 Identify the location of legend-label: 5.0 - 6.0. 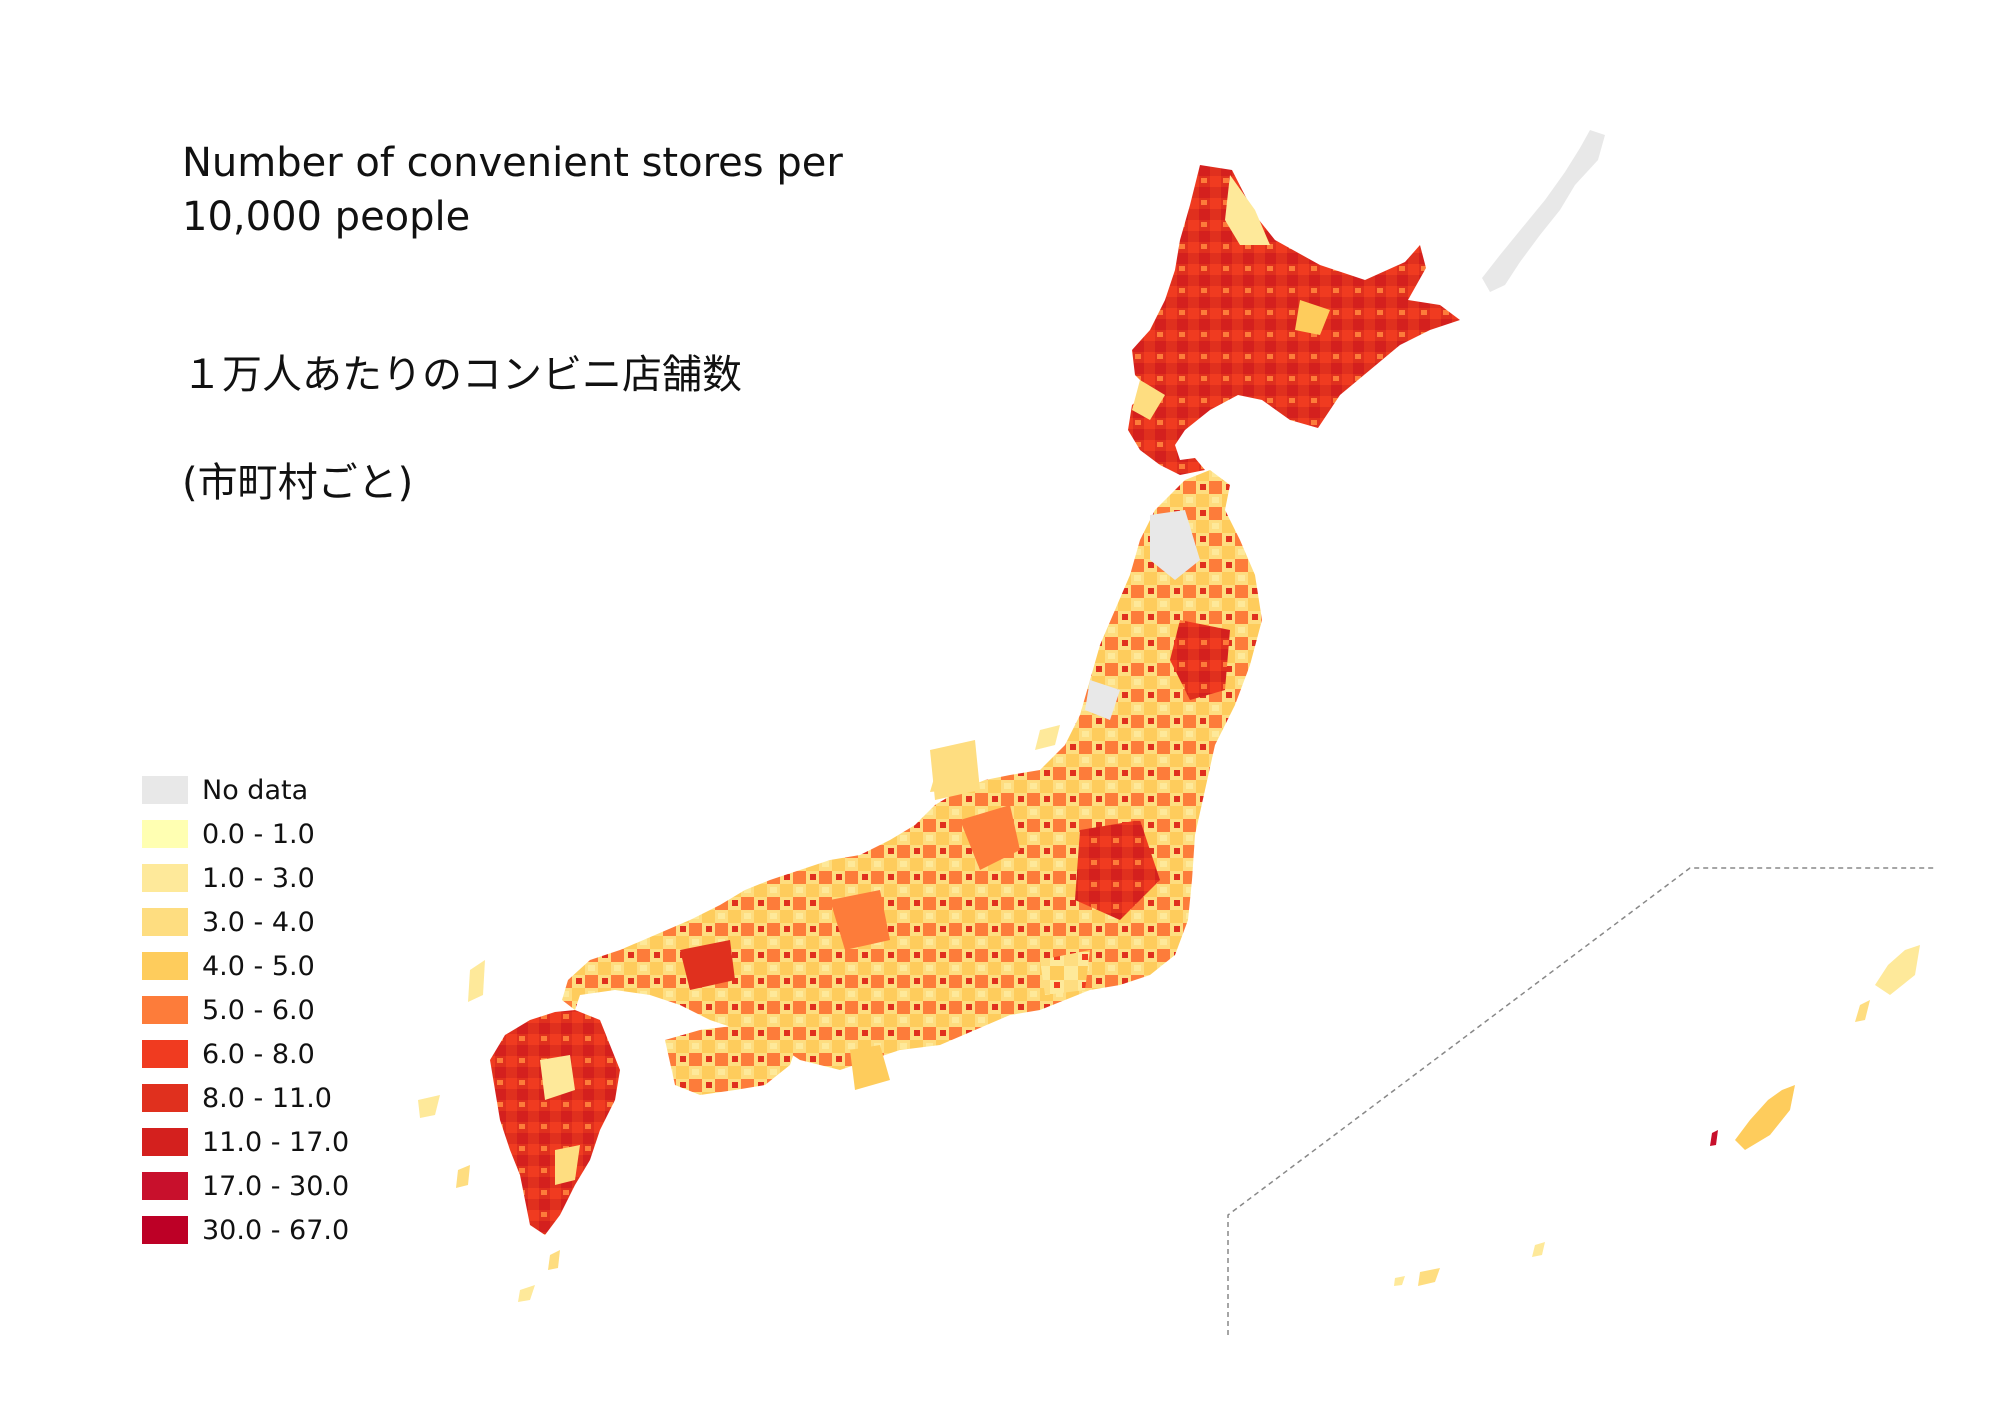
(258, 1010).